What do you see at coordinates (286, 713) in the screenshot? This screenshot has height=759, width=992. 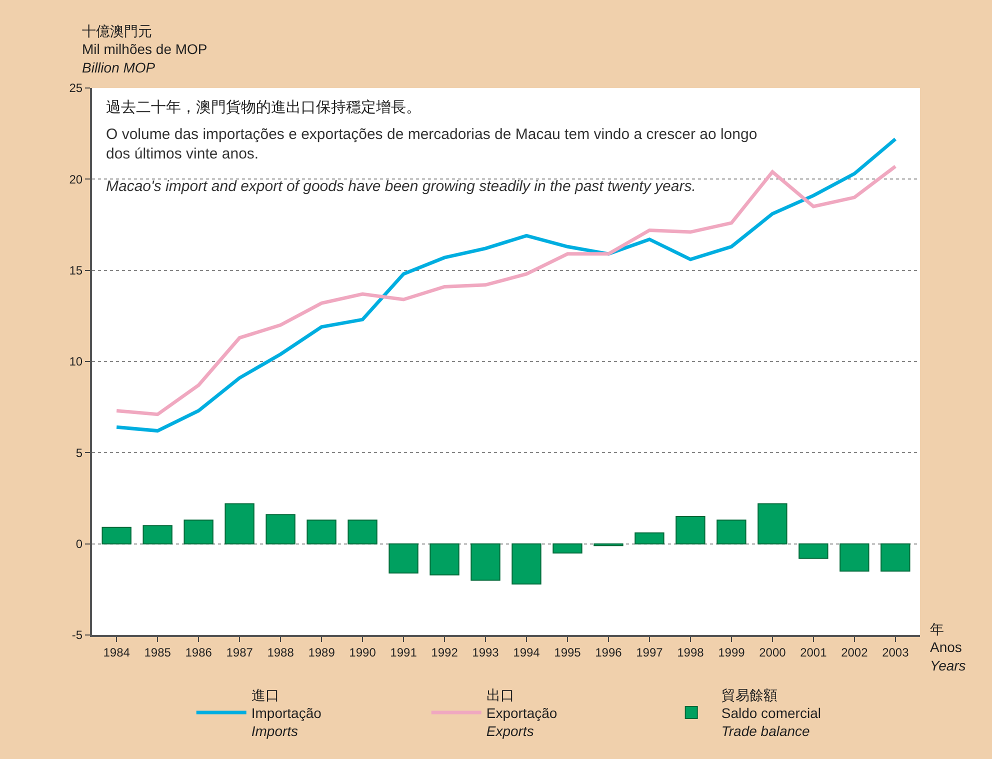 I see `legend-label: 進口 Importação Imports` at bounding box center [286, 713].